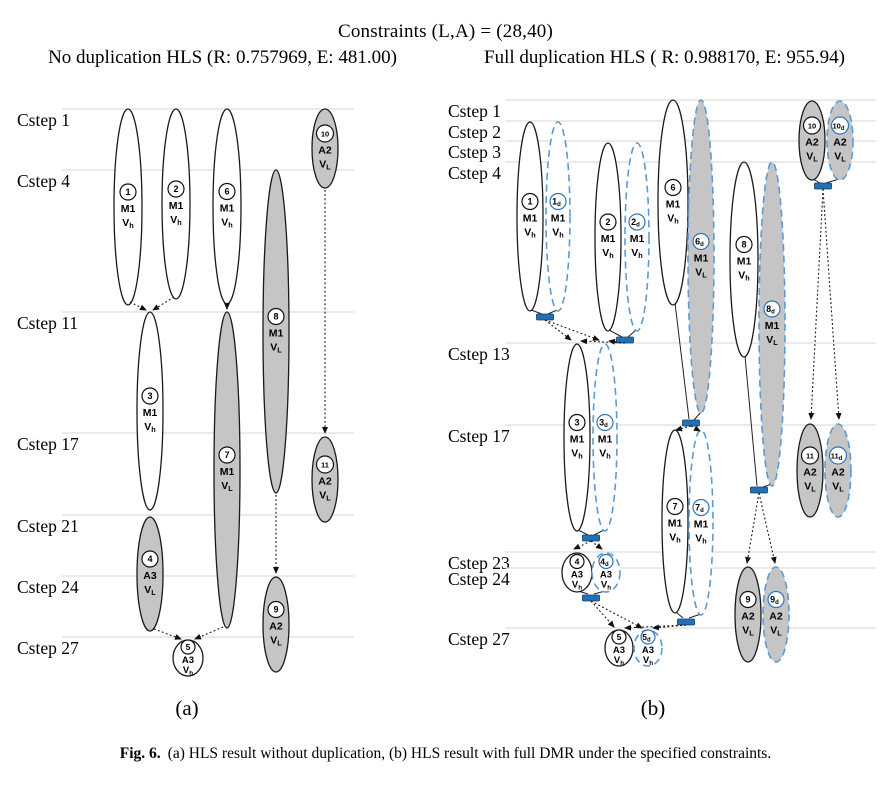 Image resolution: width=891 pixels, height=797 pixels. I want to click on operation-number: 3d, so click(603, 424).